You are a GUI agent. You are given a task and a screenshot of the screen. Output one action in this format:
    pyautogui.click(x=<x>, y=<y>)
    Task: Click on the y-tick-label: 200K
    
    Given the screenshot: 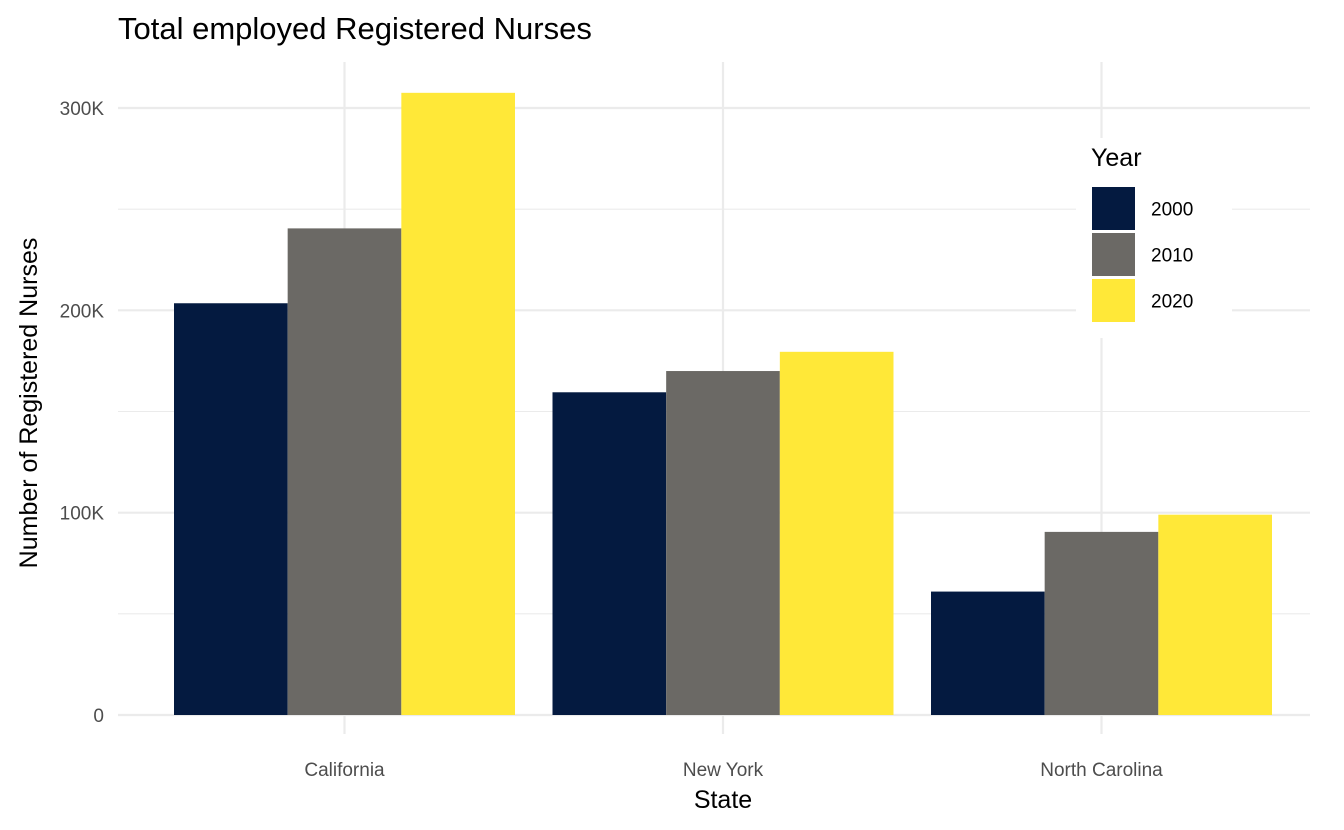 What is the action you would take?
    pyautogui.click(x=82, y=311)
    